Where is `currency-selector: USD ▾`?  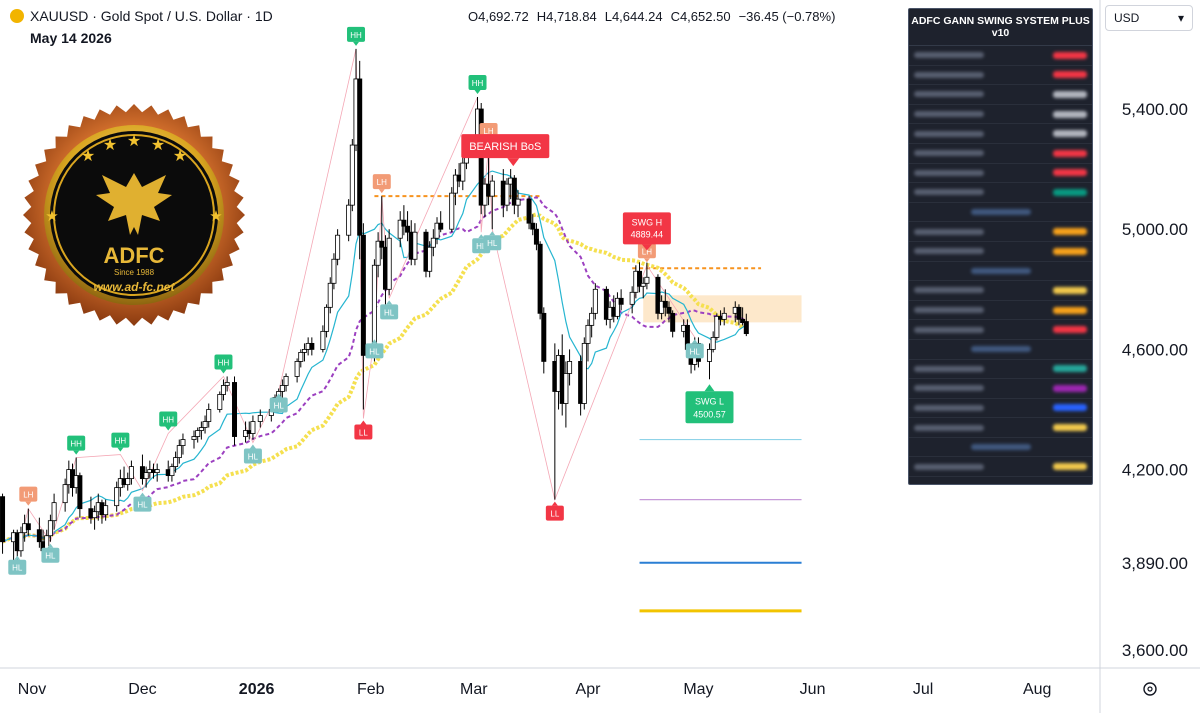 currency-selector: USD ▾ is located at coordinates (1149, 18).